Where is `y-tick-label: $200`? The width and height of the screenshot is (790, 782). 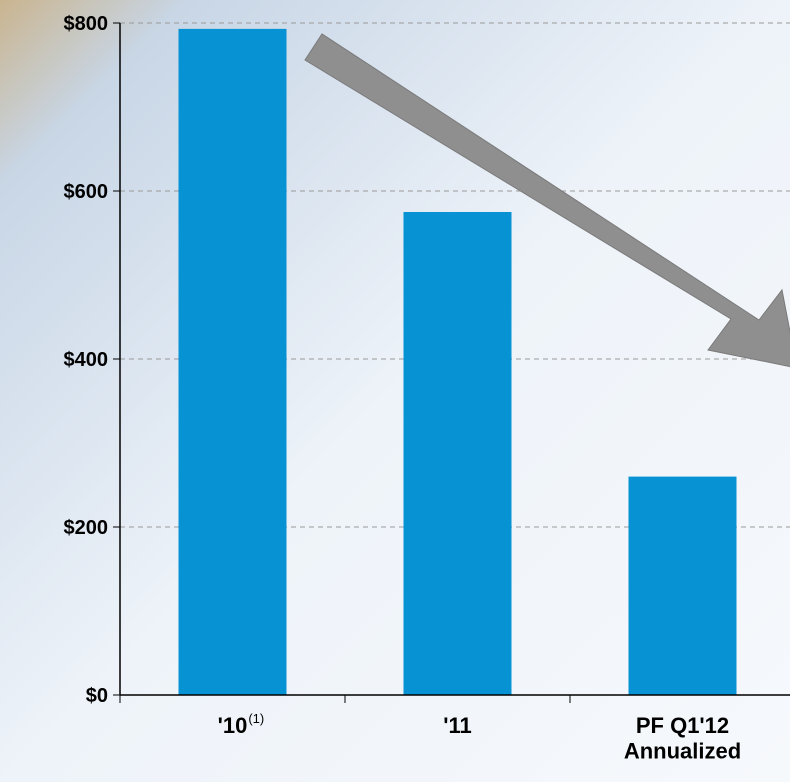 y-tick-label: $200 is located at coordinates (86, 528).